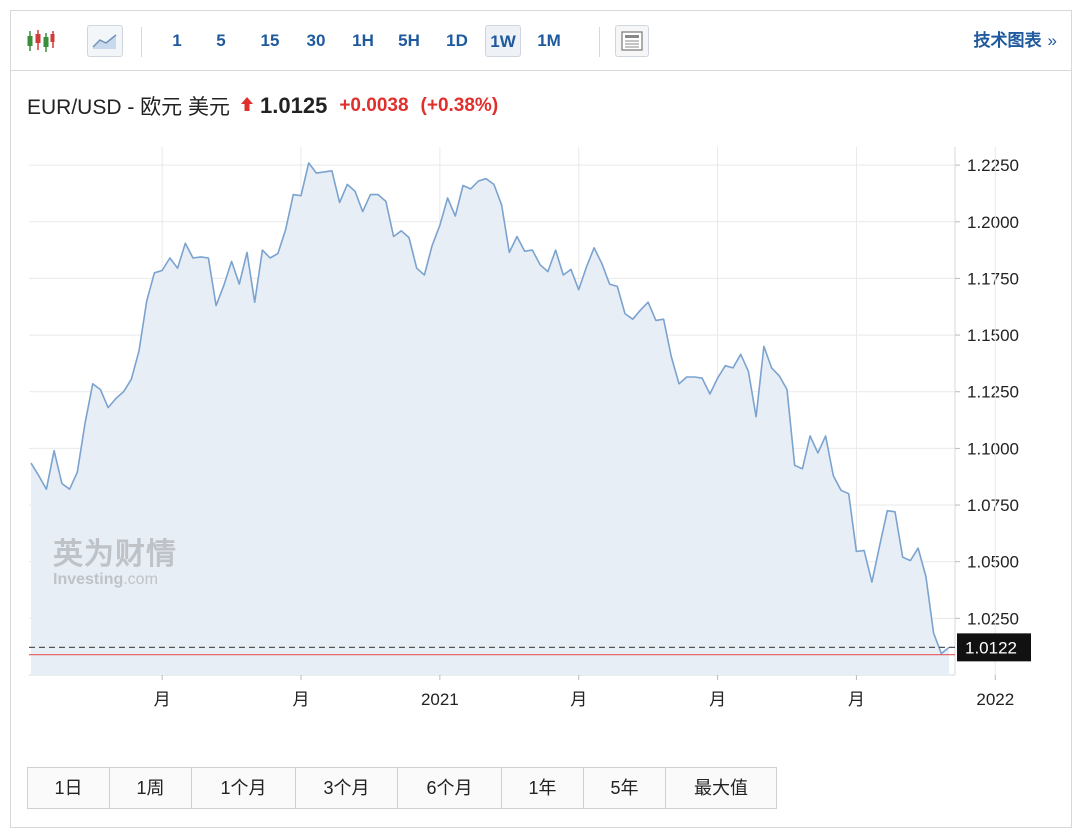  I want to click on last-value-label: 1.0122, so click(991, 647).